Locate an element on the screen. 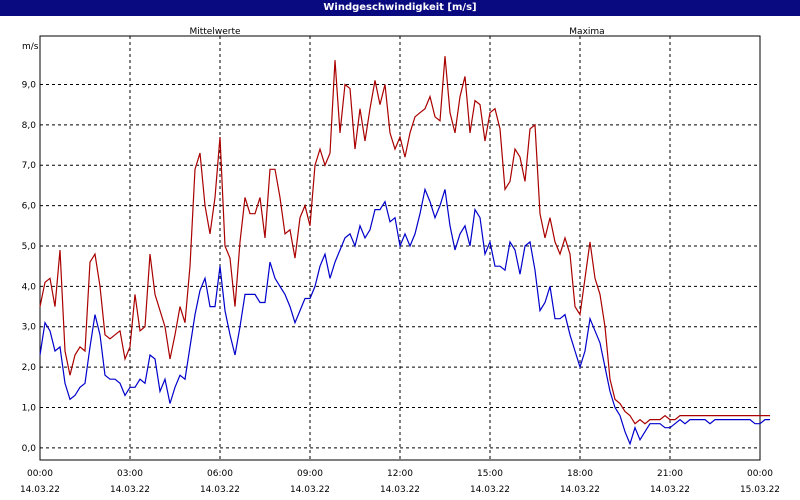 This screenshot has height=500, width=800. x-tick-time: 21:00 is located at coordinates (670, 474).